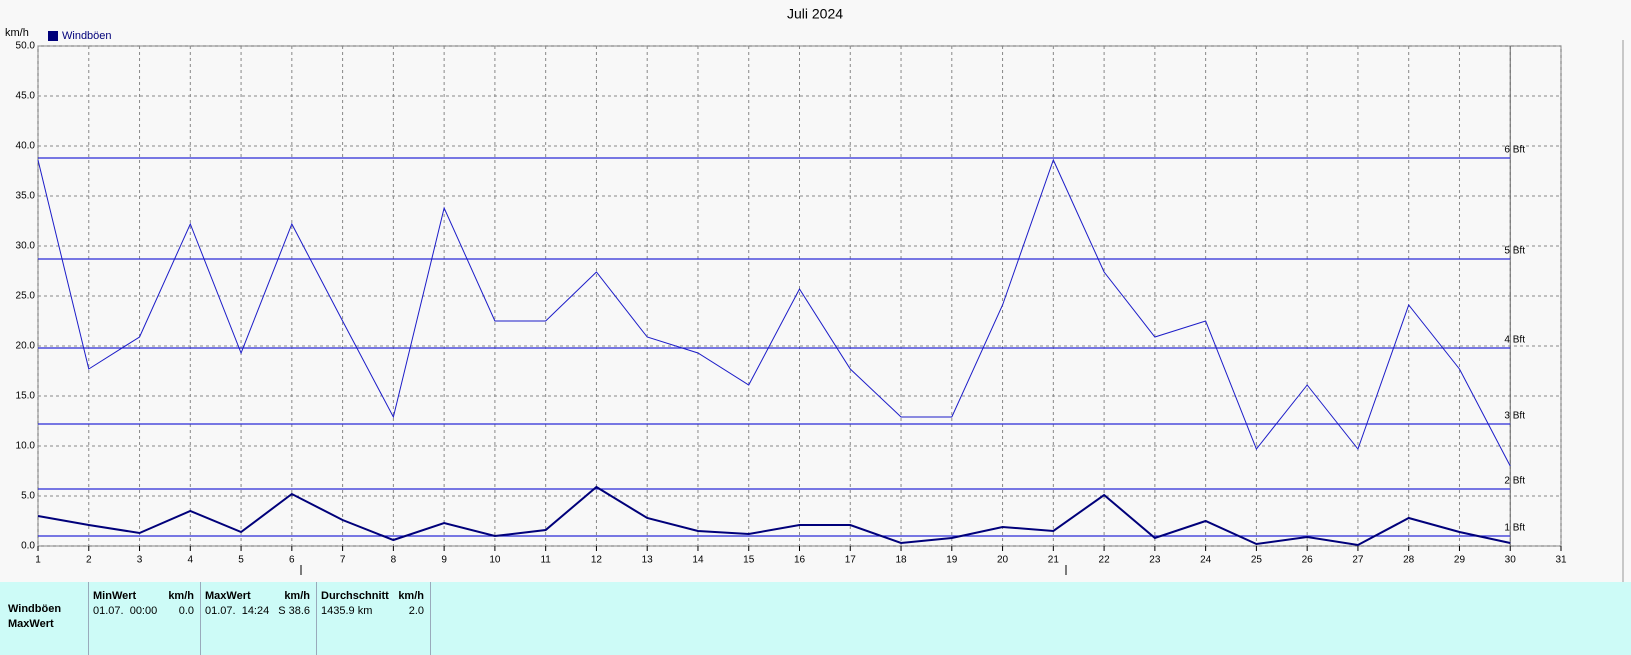 The image size is (1631, 655). I want to click on x-tick-label: 11, so click(545, 560).